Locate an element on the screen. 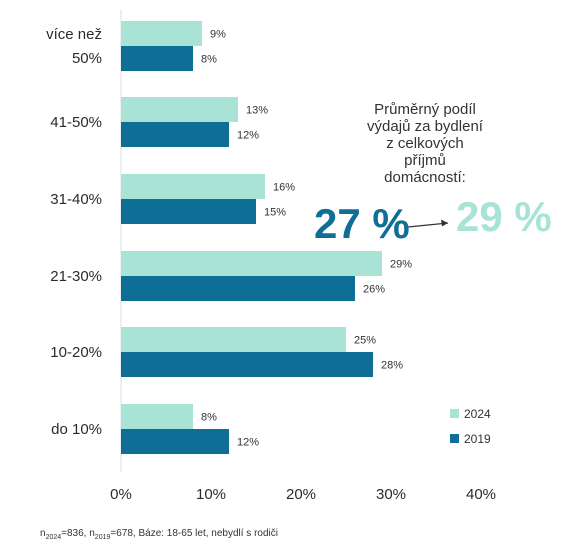  x-tick-label: 20% is located at coordinates (301, 494).